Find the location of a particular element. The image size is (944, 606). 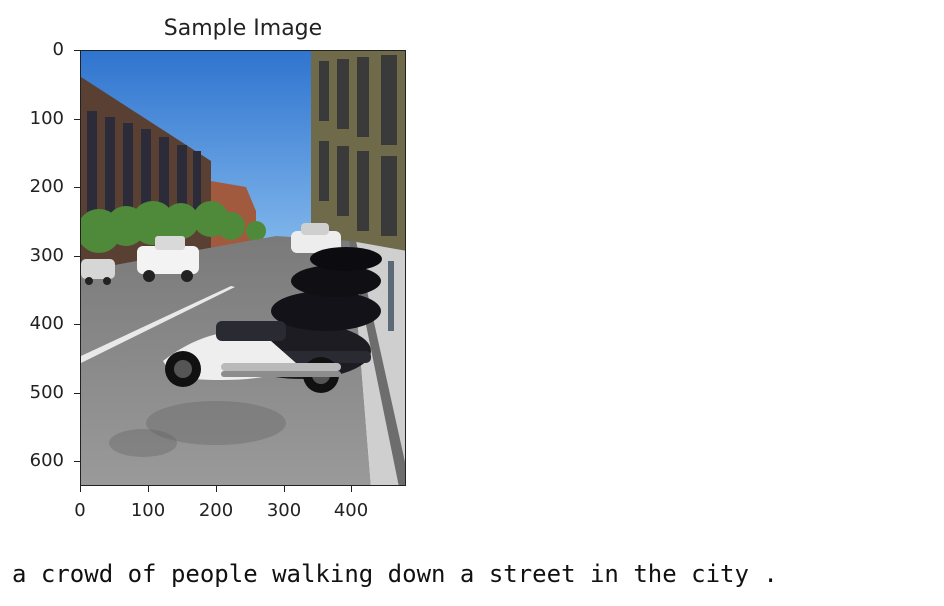

y-tick-label-500: 500 is located at coordinates (46, 392).